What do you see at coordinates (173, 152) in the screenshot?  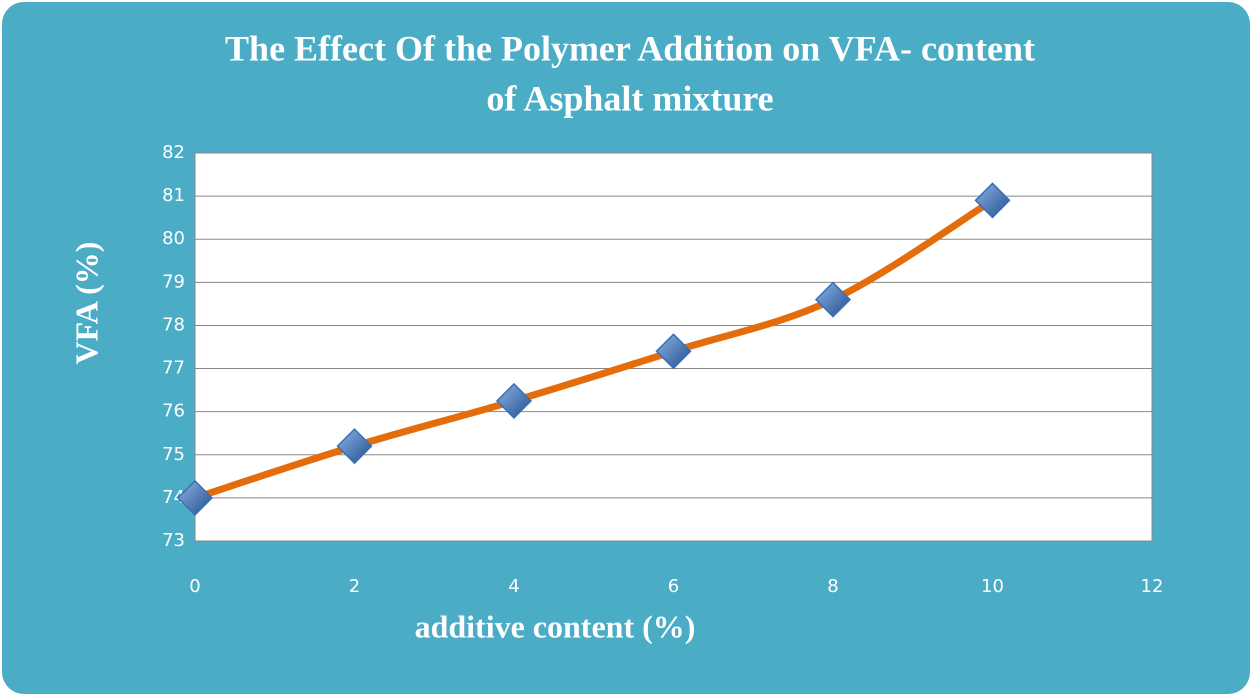 I see `y-tick-label: 82` at bounding box center [173, 152].